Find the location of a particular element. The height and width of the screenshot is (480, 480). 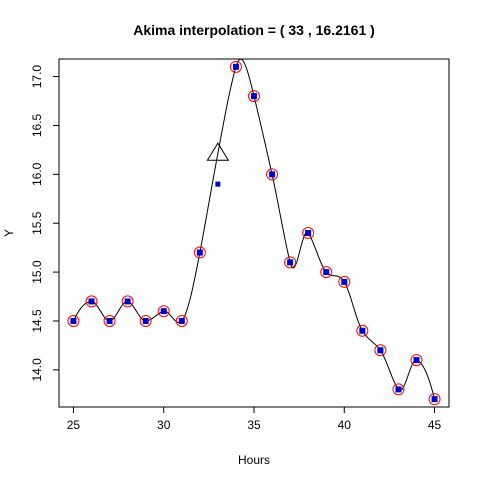

x-axis: 25 30 35 40 45 is located at coordinates (254, 419).